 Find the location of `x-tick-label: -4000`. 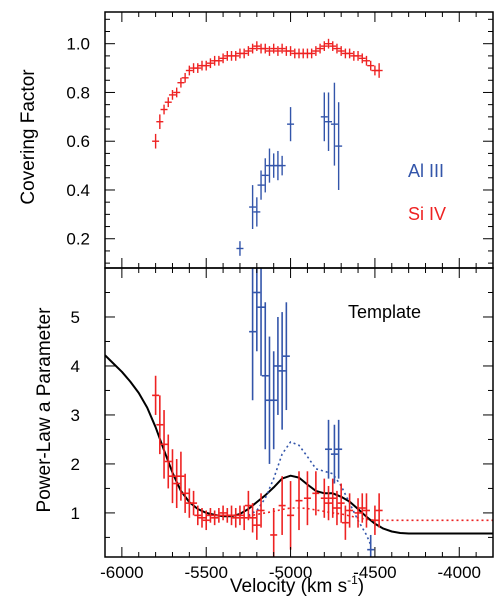

x-tick-label: -4000 is located at coordinates (459, 572).